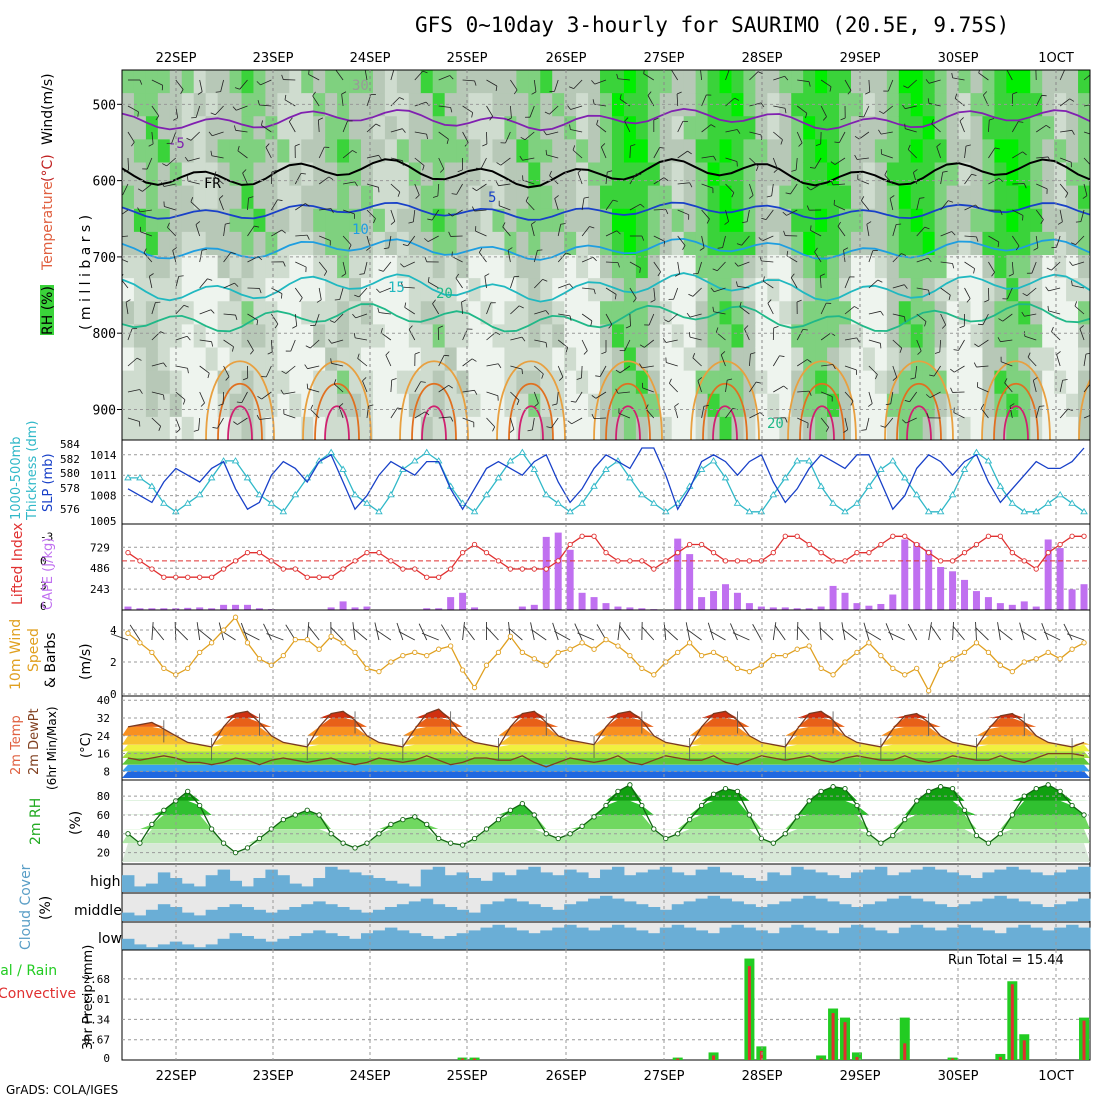 This screenshot has height=1100, width=1100. Describe the element at coordinates (953, 1059) in the screenshot. I see `precip-conv-bar` at that location.